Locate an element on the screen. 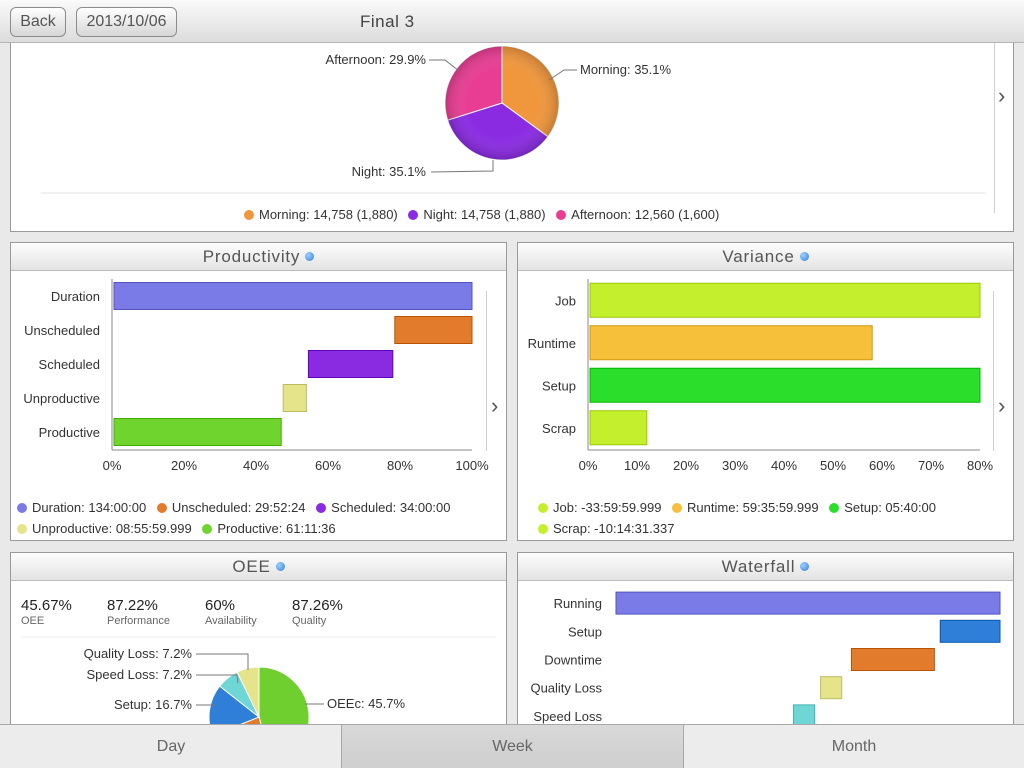 This screenshot has height=768, width=1024. productivity-title: Productivity is located at coordinates (251, 256).